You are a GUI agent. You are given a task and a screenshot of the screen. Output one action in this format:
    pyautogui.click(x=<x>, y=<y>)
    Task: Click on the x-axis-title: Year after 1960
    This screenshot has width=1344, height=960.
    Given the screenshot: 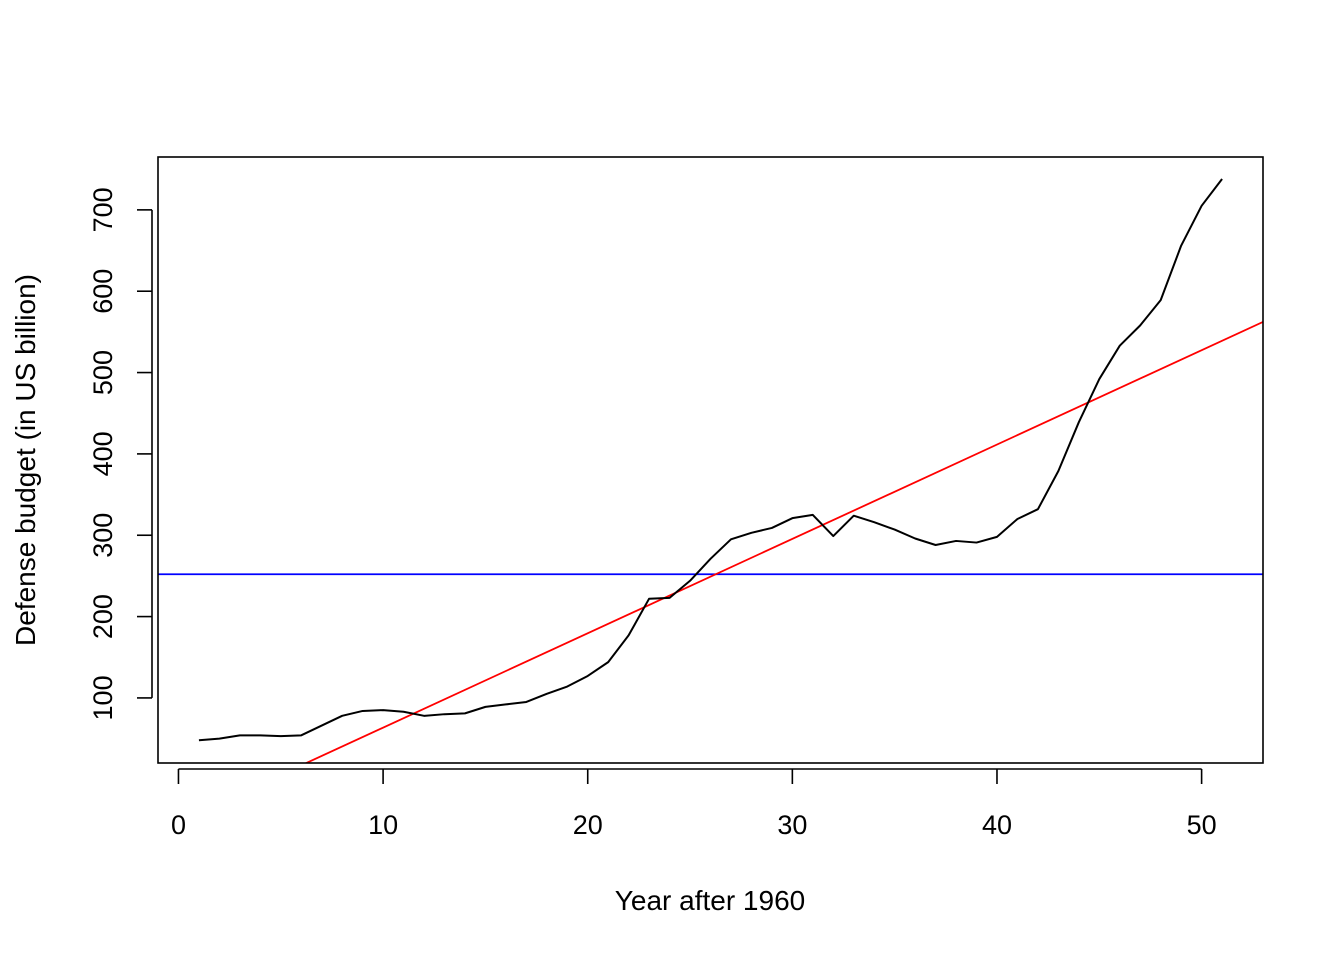 What is the action you would take?
    pyautogui.click(x=710, y=900)
    